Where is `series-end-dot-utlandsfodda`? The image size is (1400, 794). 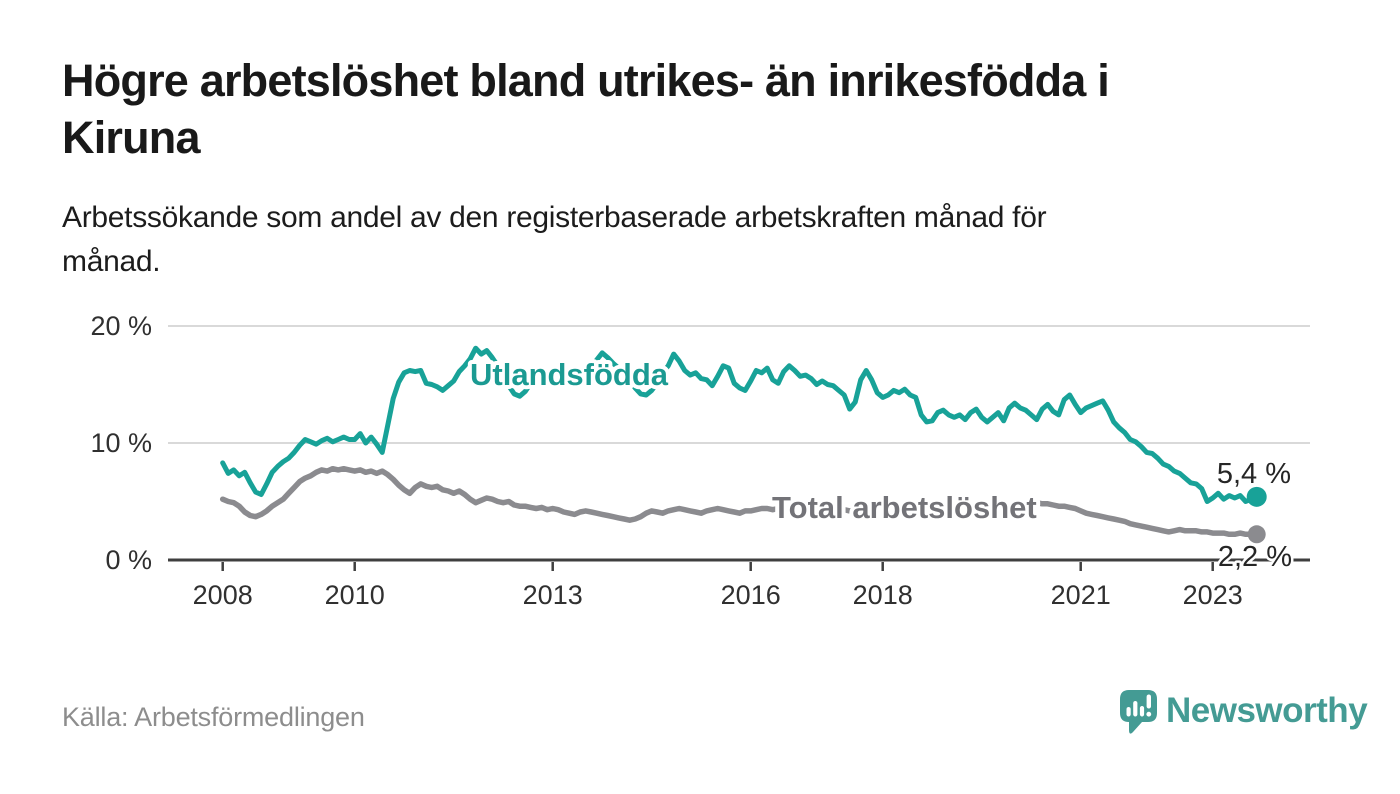
series-end-dot-utlandsfodda is located at coordinates (1256, 496).